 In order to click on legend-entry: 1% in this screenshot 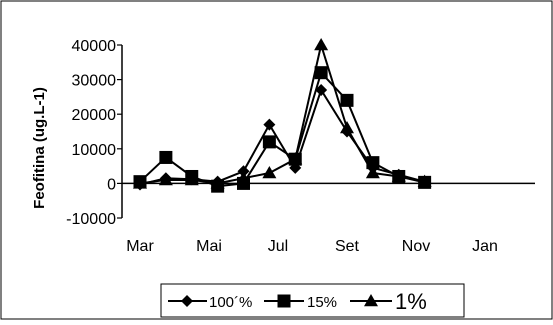, I will do `click(388, 301)`.